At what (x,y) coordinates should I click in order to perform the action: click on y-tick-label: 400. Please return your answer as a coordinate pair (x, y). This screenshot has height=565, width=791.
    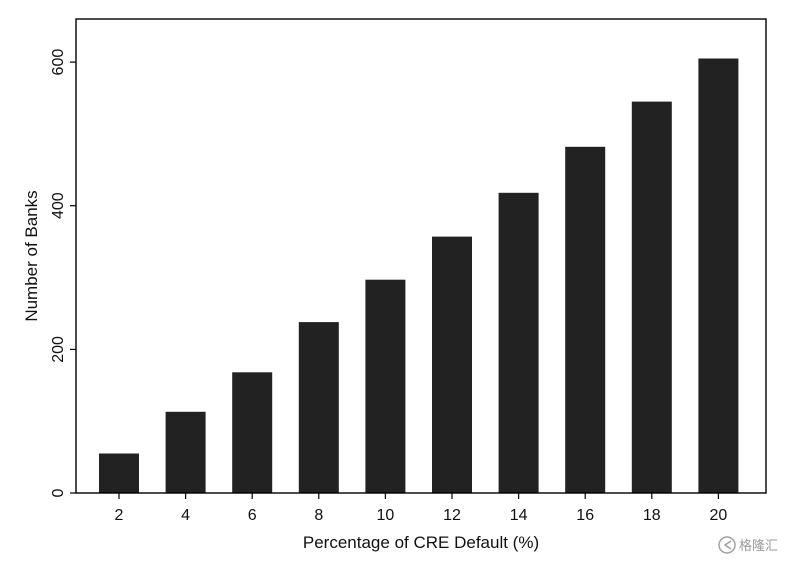
    Looking at the image, I should click on (58, 205).